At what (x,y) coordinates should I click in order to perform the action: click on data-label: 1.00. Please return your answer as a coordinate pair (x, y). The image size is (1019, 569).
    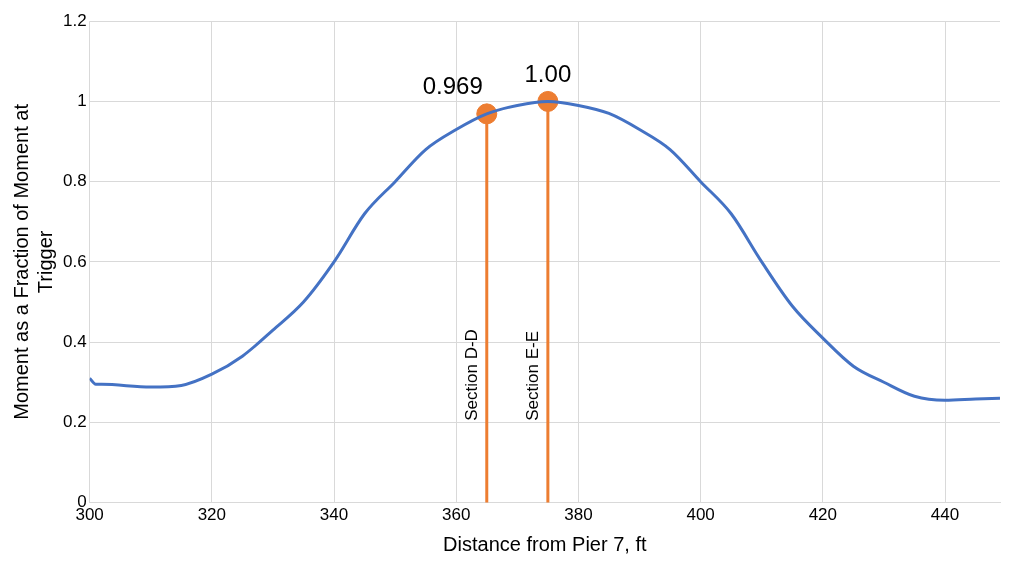
    Looking at the image, I should click on (548, 74).